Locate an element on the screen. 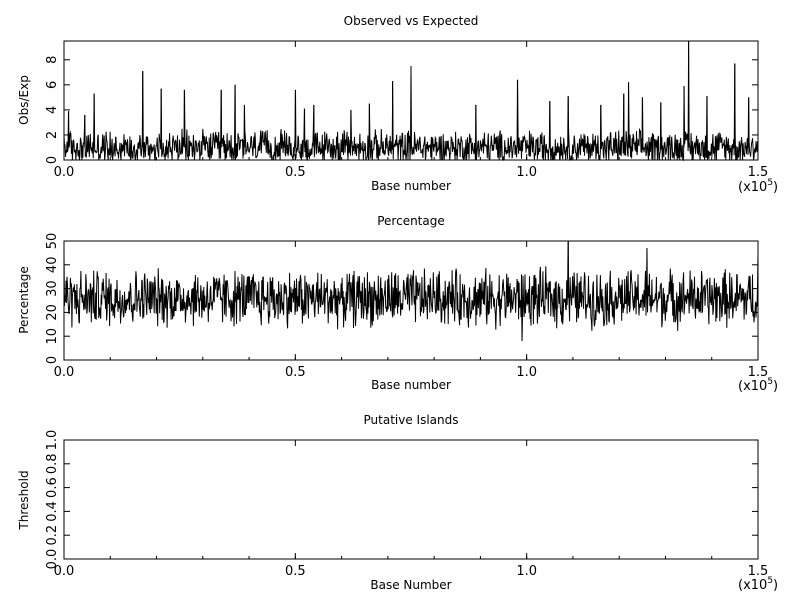  panel-title: Putative Islands is located at coordinates (411, 420).